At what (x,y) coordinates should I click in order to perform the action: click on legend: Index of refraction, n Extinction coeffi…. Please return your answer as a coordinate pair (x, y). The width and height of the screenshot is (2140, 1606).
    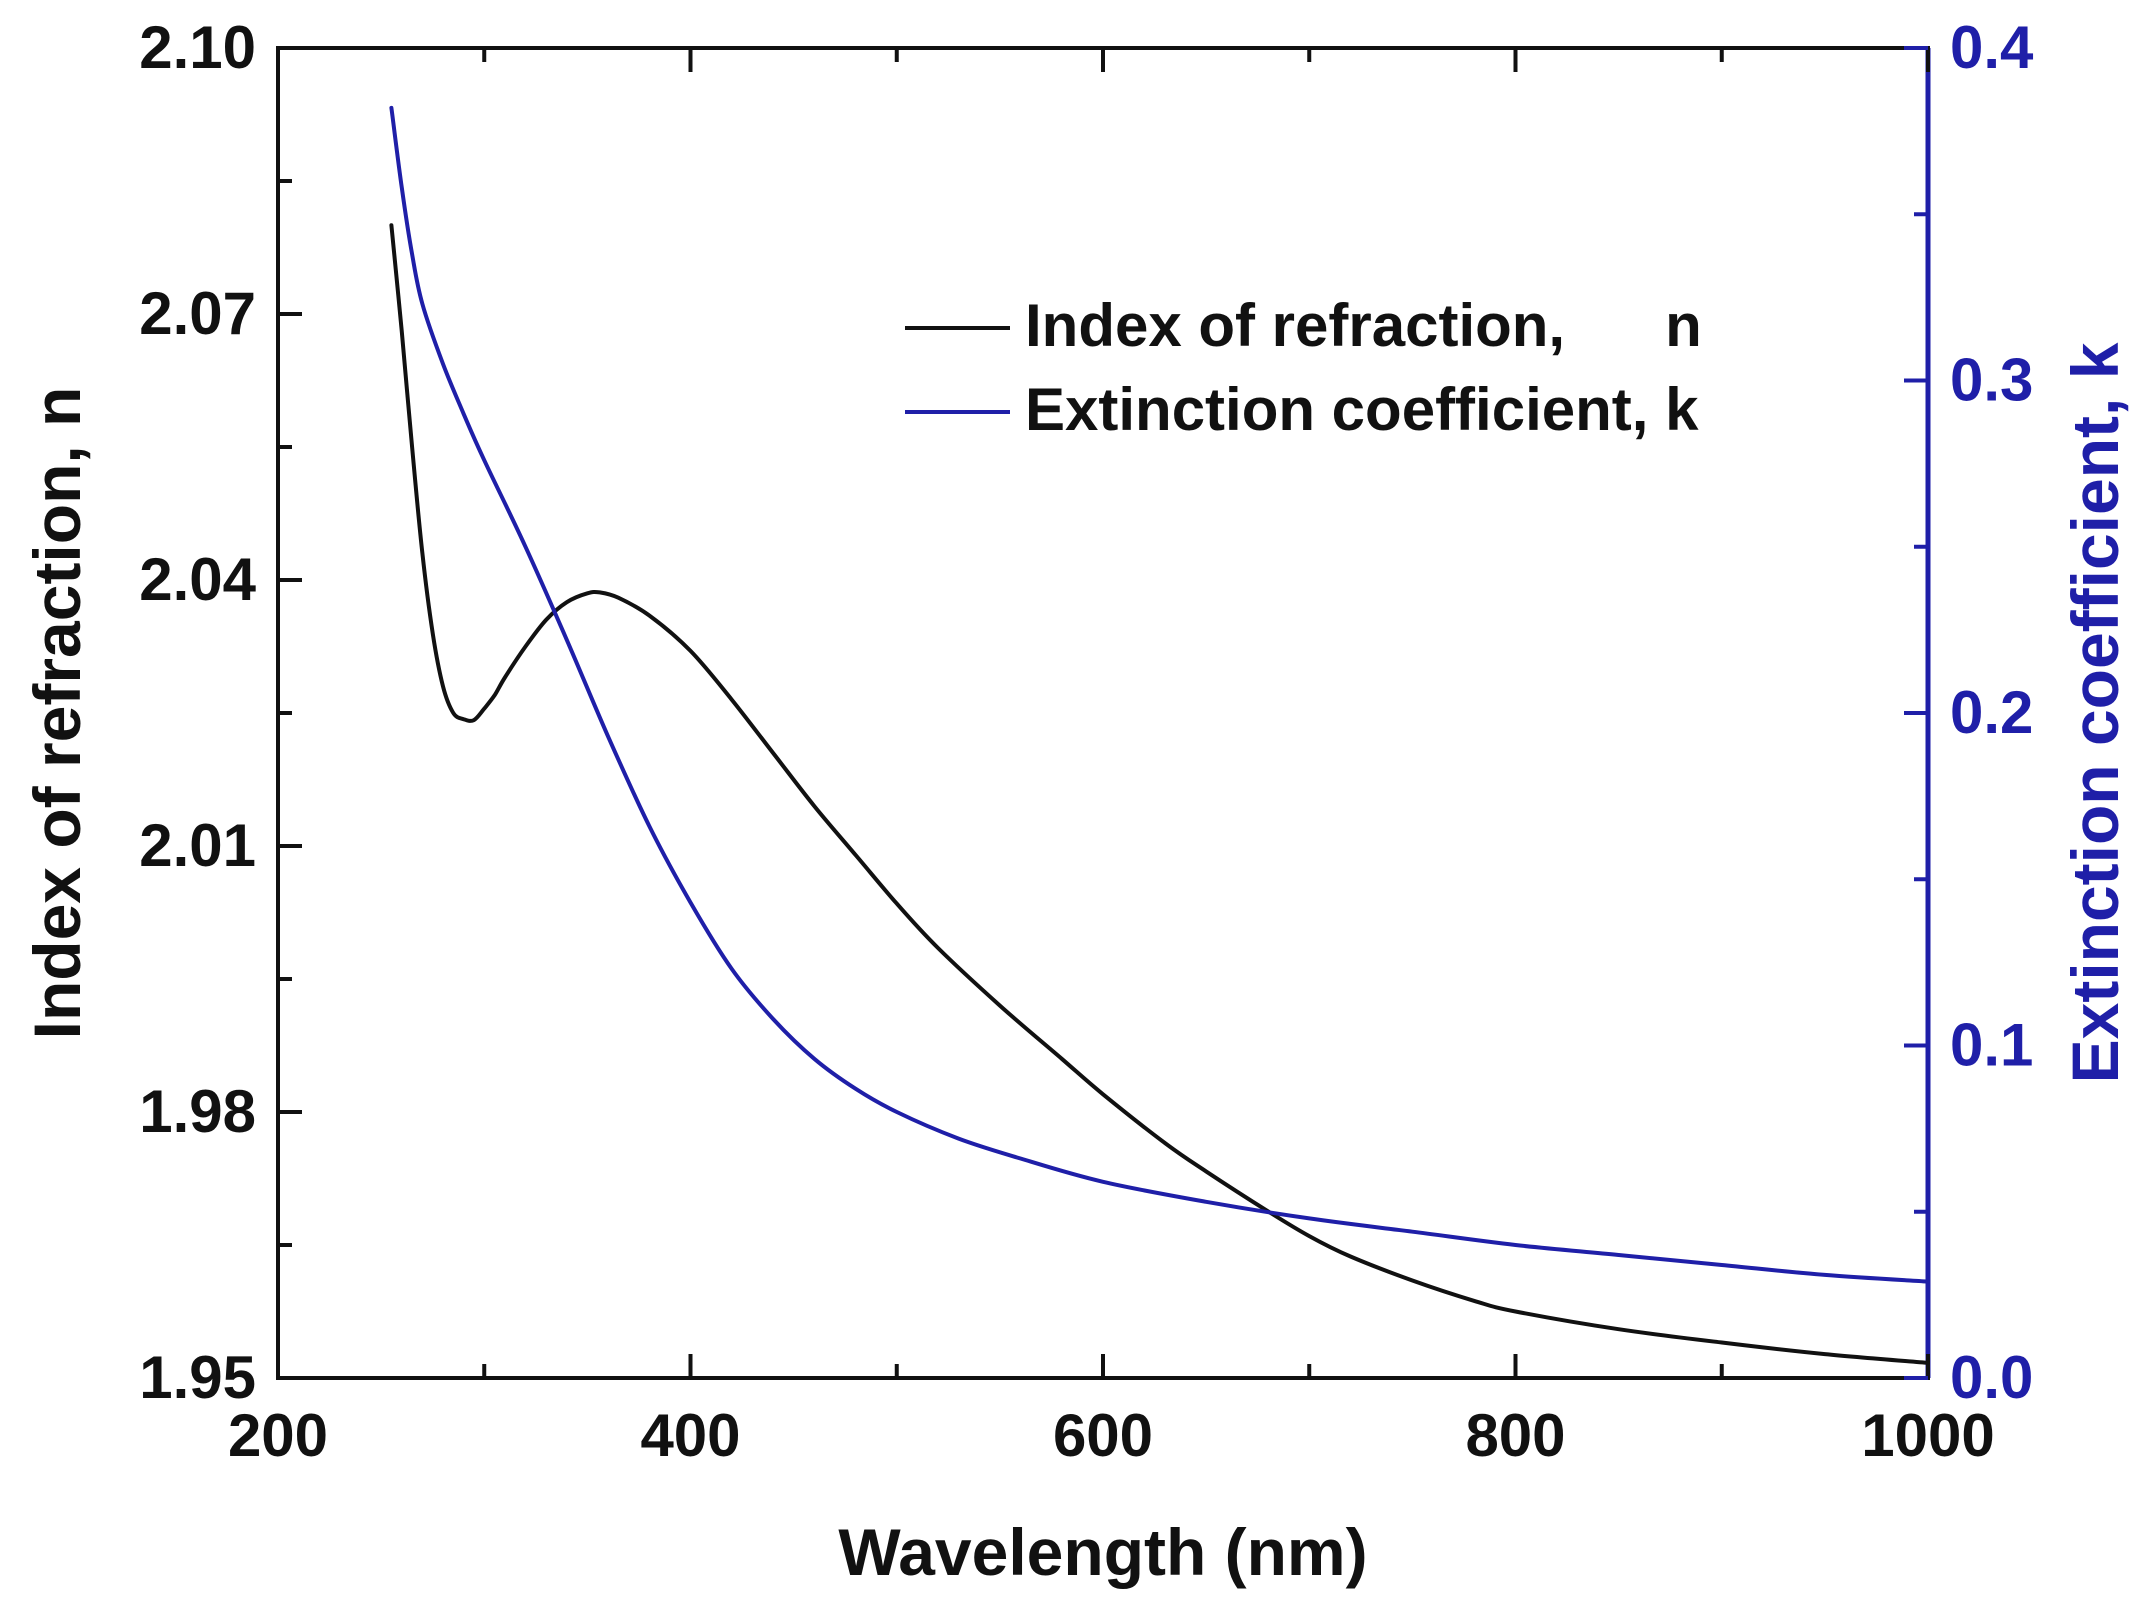
    Looking at the image, I should click on (1303, 367).